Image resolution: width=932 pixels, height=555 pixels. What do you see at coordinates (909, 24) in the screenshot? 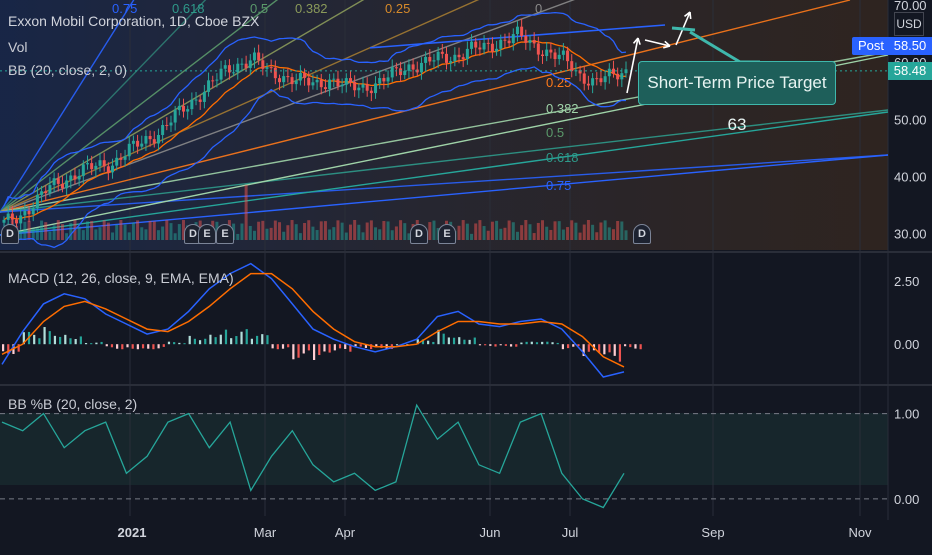
I see `currency-button: USD` at bounding box center [909, 24].